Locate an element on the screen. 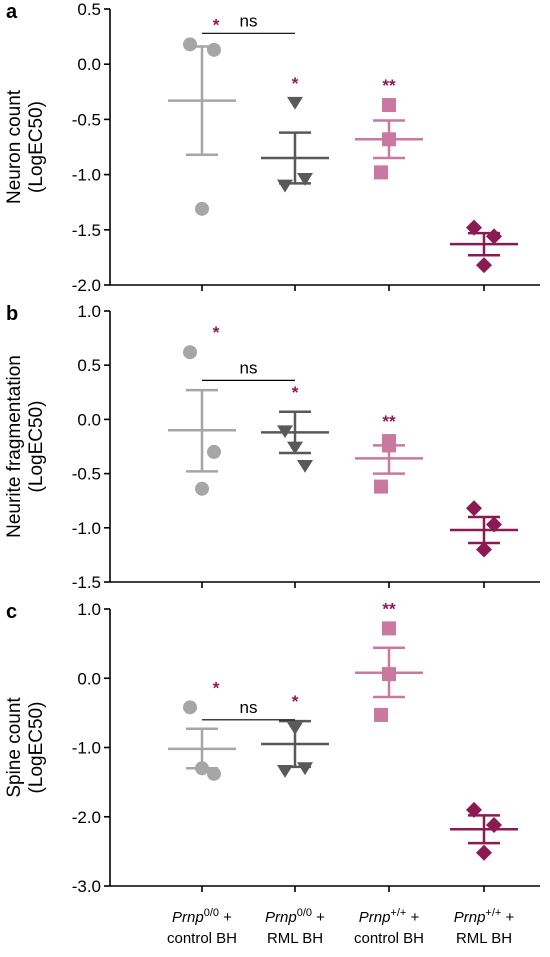 The height and width of the screenshot is (957, 550). y-axis-label-line1: Neurite fragmentation is located at coordinates (14, 446).